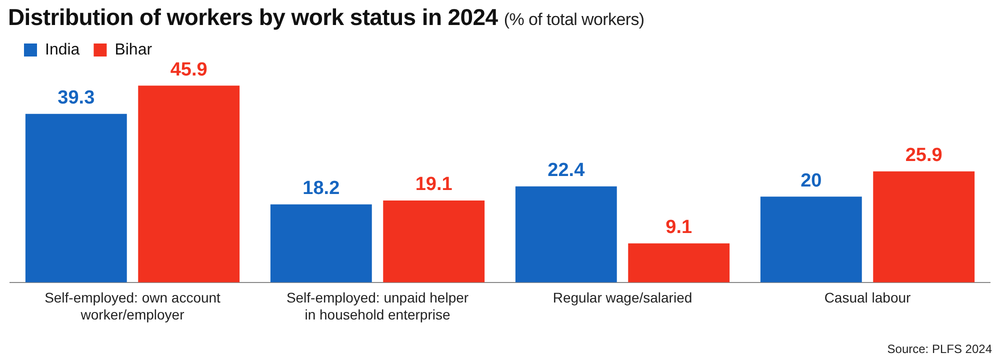  I want to click on data-label: 18.2, so click(321, 189).